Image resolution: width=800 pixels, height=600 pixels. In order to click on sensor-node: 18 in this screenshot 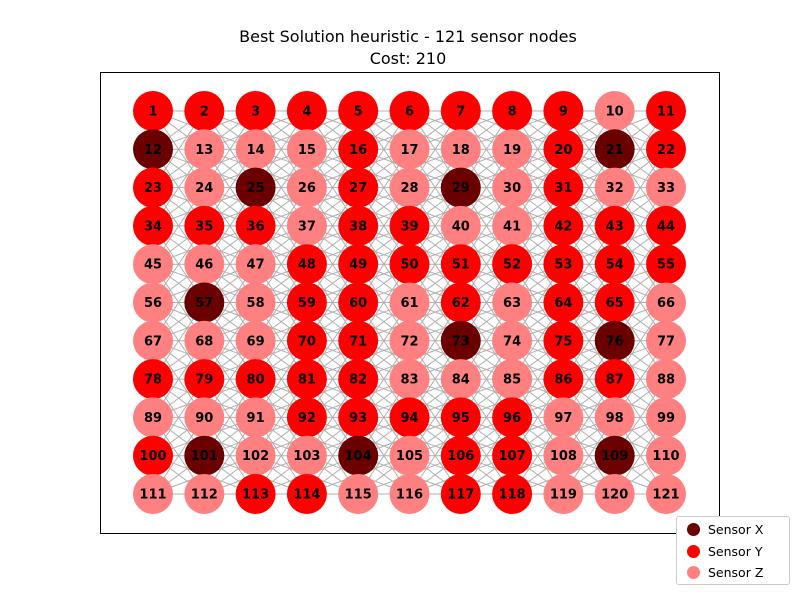, I will do `click(460, 149)`.